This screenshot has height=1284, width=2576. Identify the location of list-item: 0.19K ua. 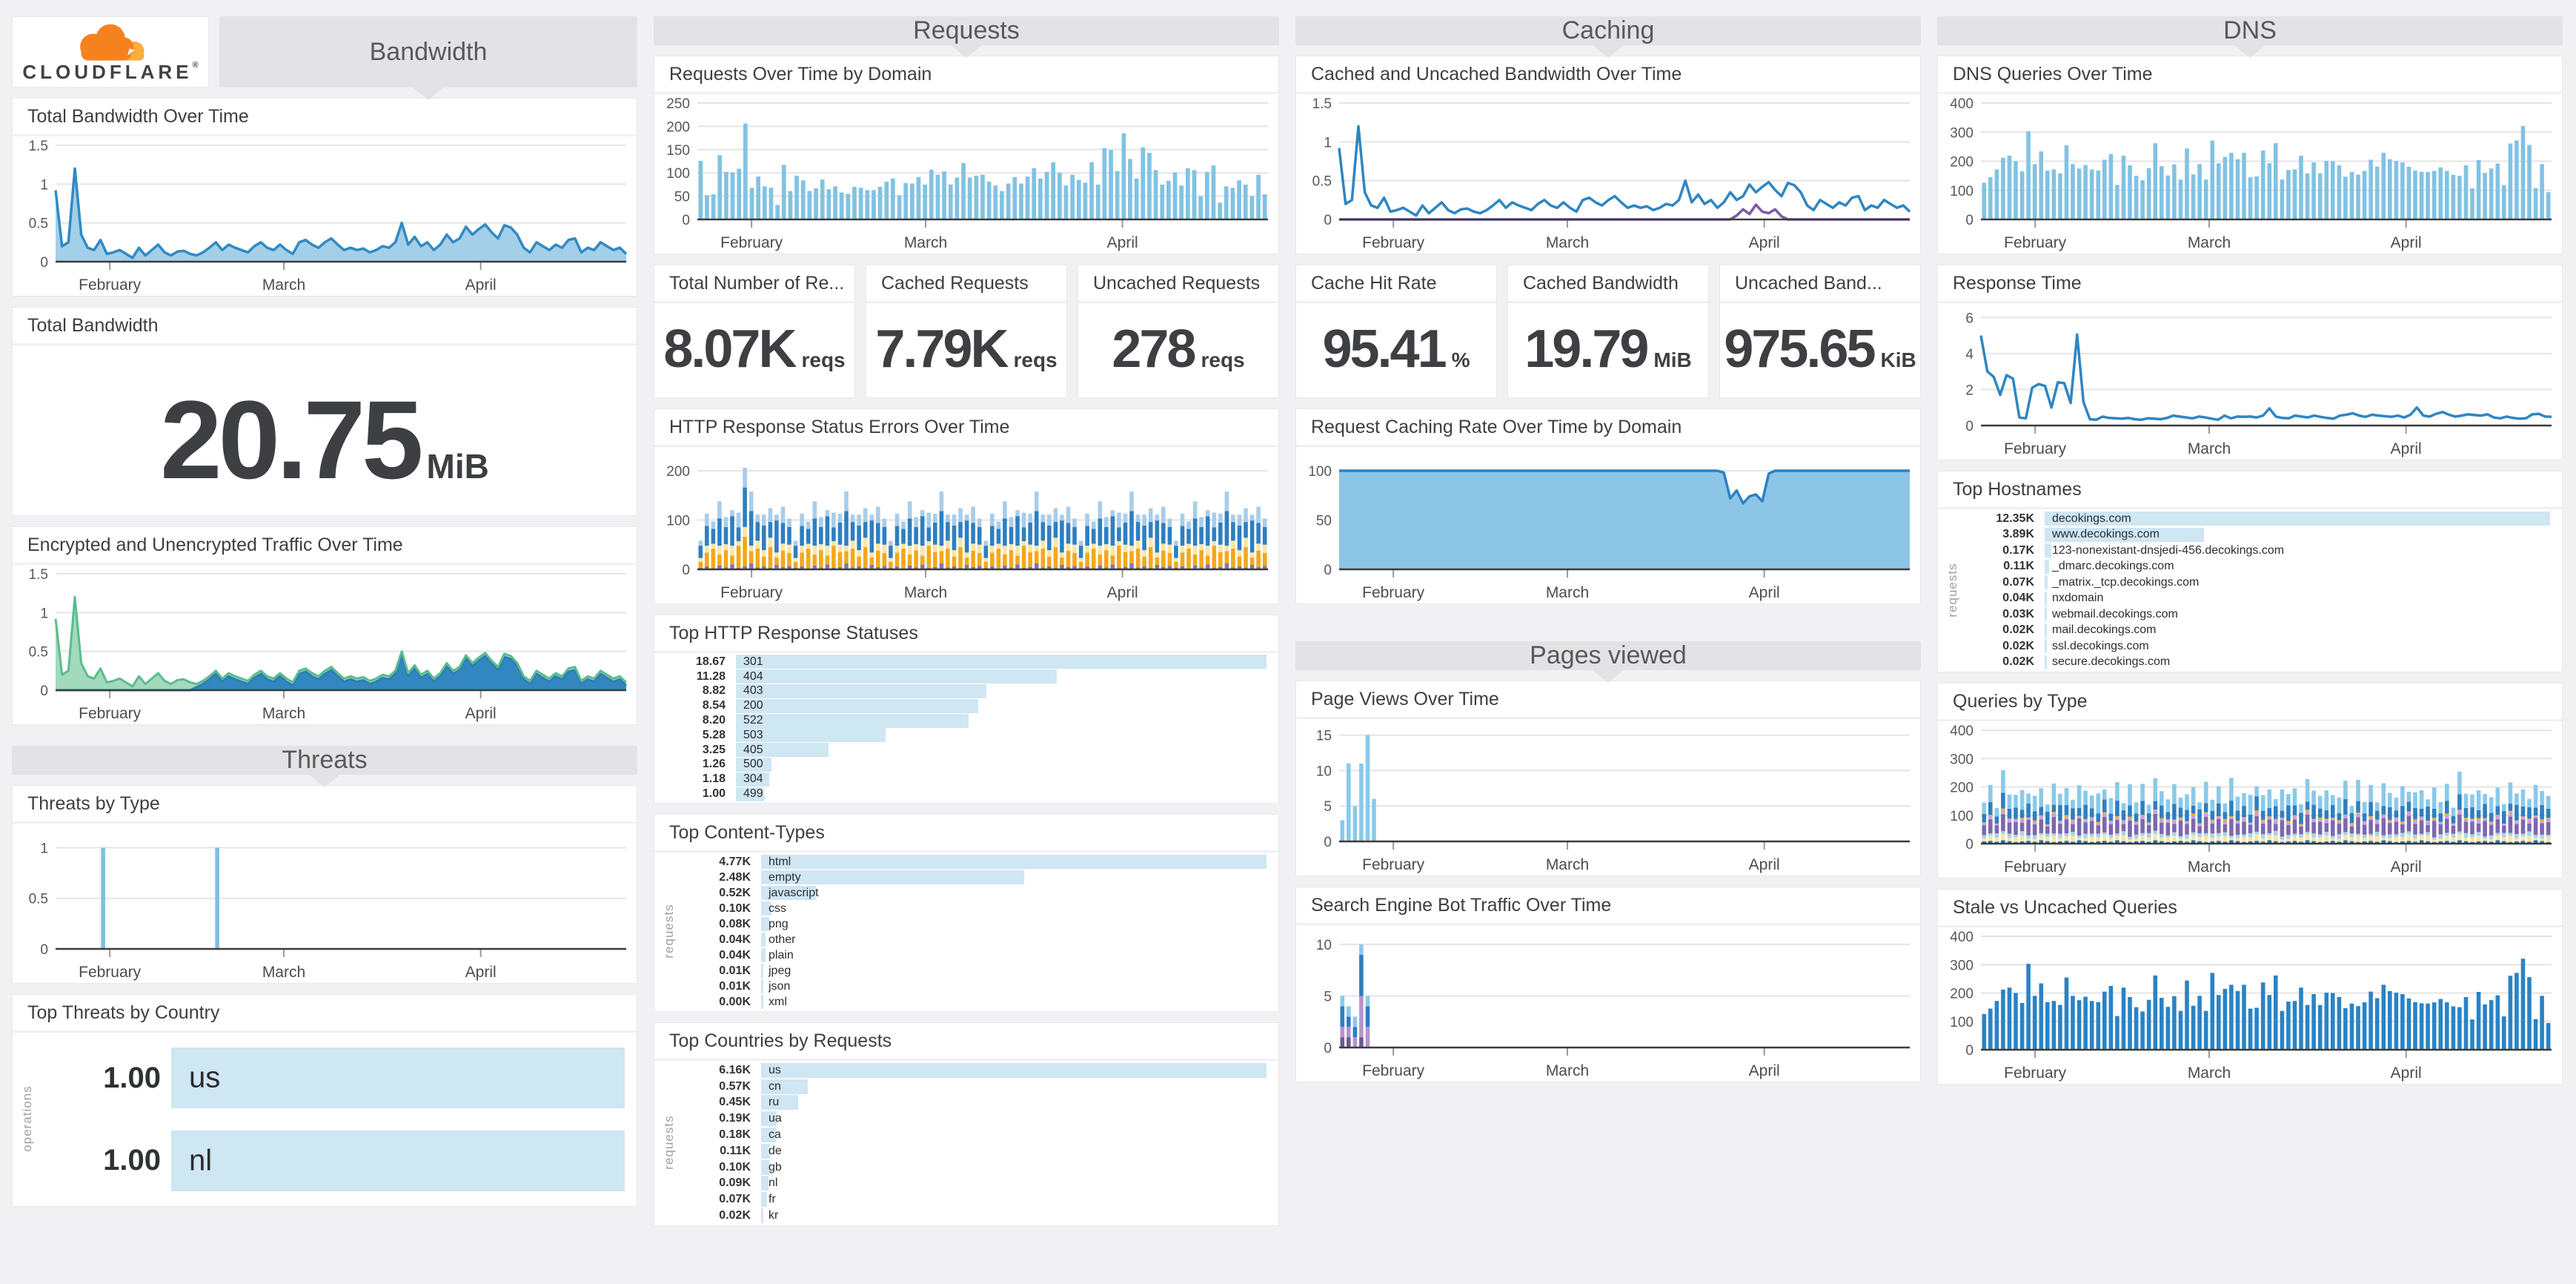
(973, 1119).